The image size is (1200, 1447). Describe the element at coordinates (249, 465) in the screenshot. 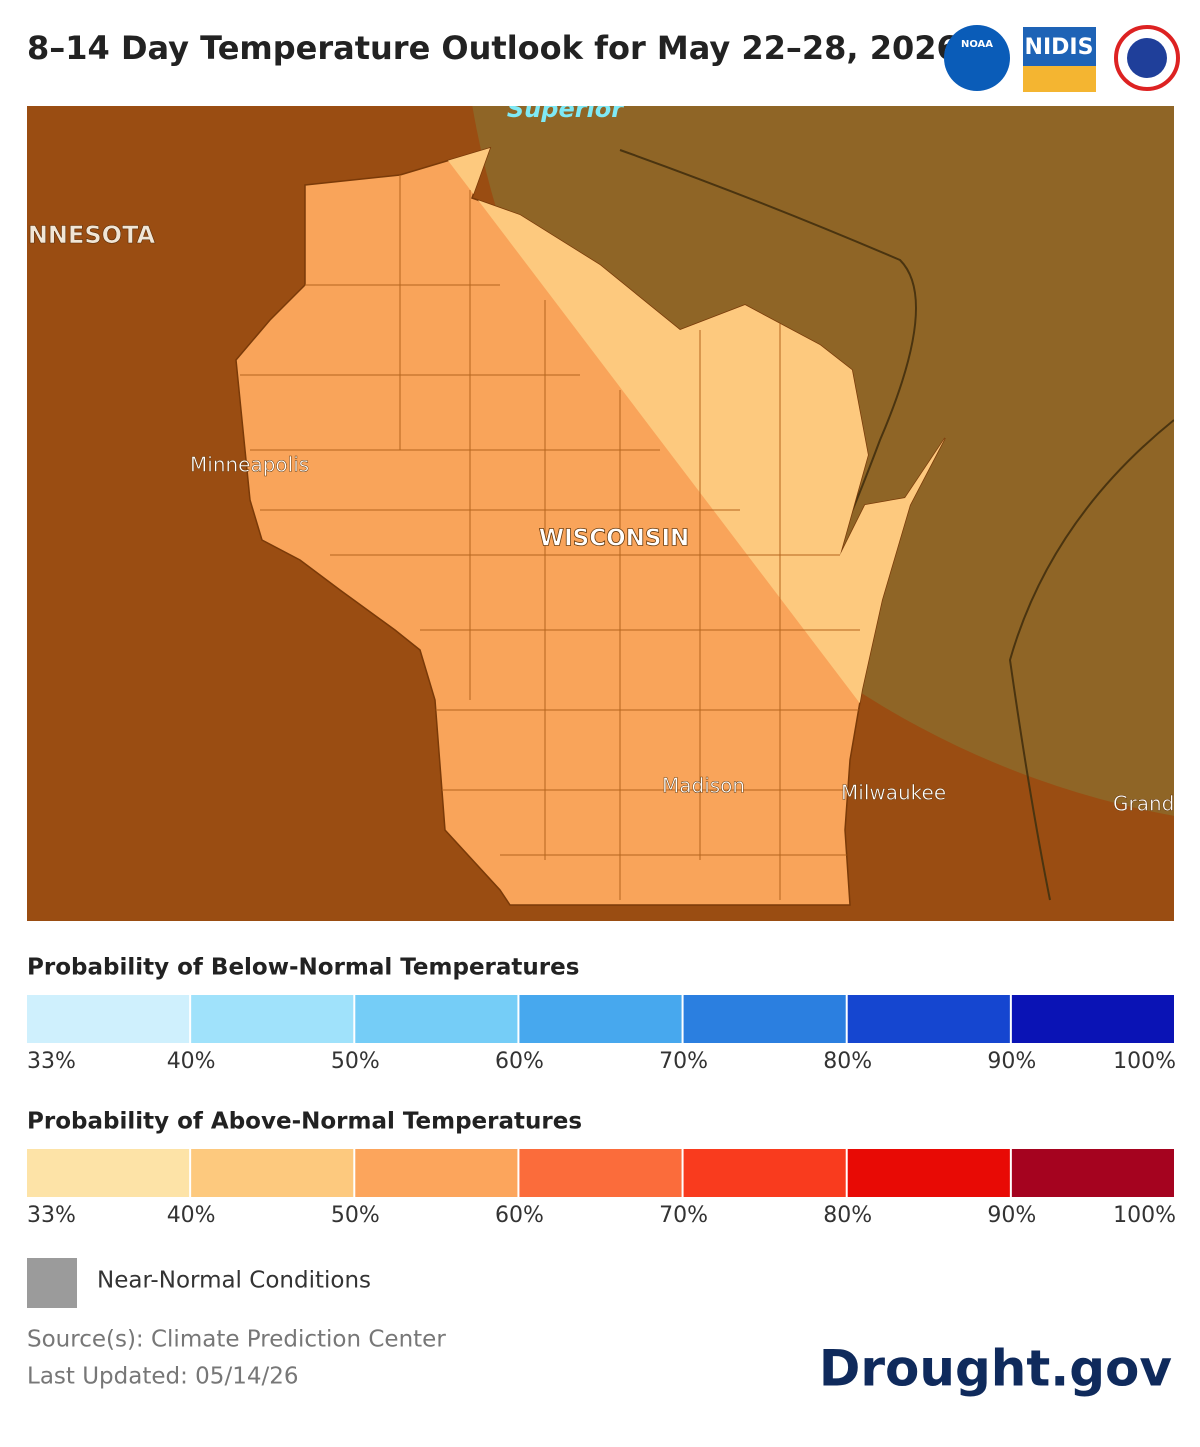

I see `city-label: Minneapolis` at that location.